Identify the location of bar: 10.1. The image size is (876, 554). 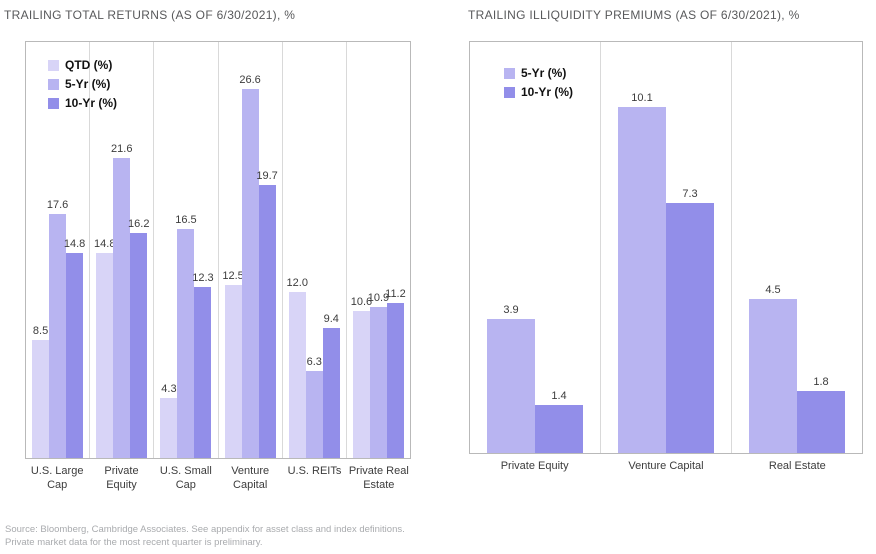
(642, 272).